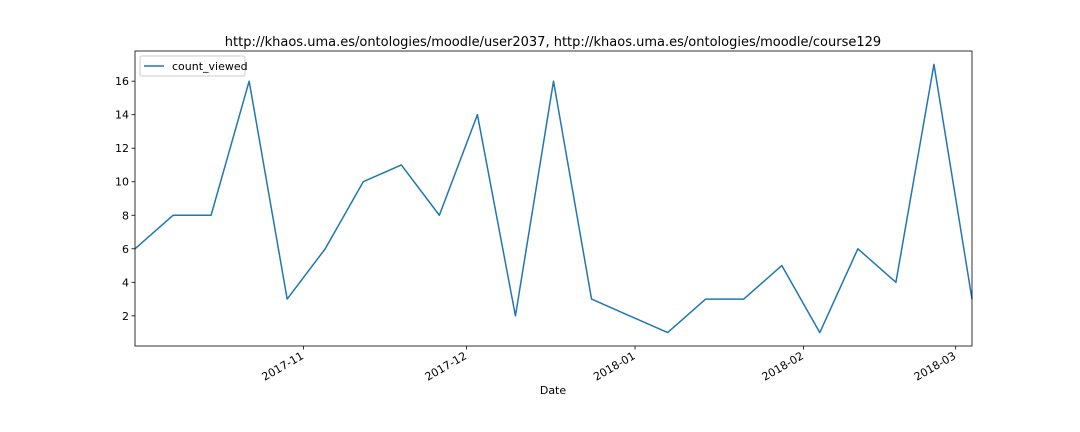 The height and width of the screenshot is (432, 1080). I want to click on y-tick-label: 14, so click(122, 115).